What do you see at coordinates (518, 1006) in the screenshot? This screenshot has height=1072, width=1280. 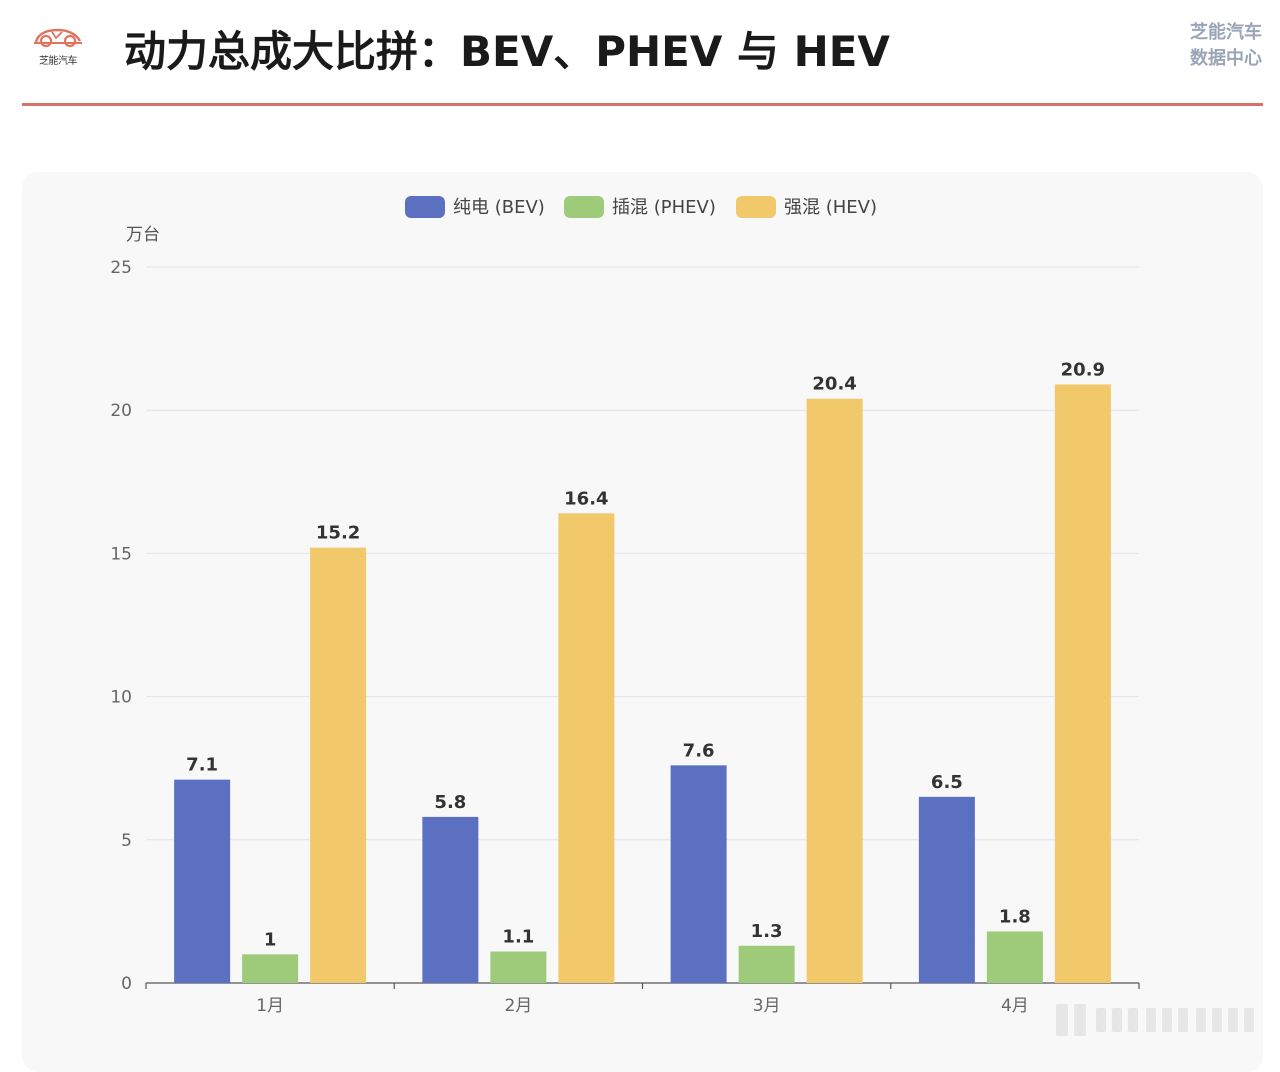 I see `x-tick-label: 2月` at bounding box center [518, 1006].